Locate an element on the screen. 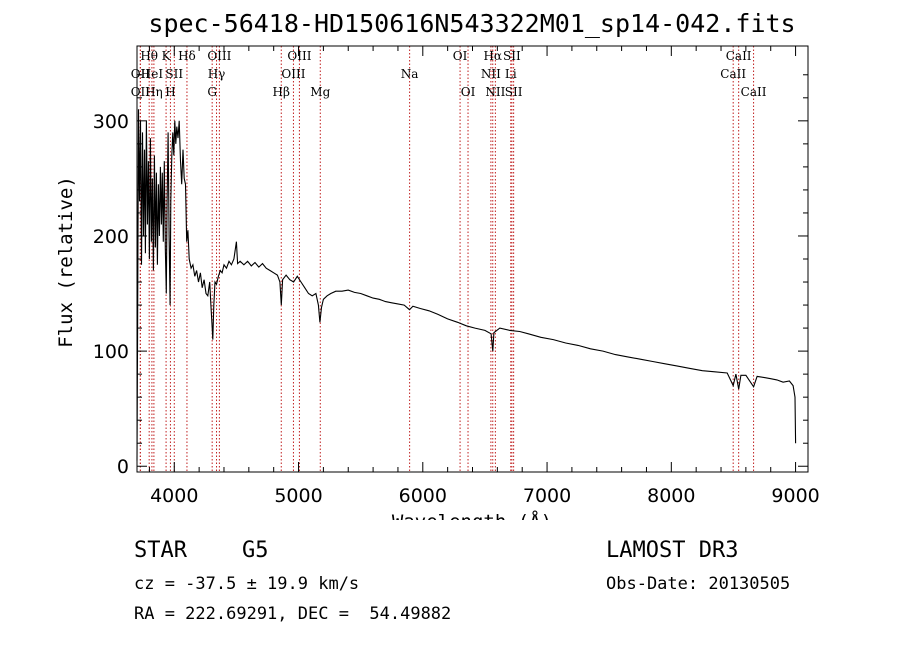 The image size is (900, 649). x-tick-label: 4000 is located at coordinates (174, 496).